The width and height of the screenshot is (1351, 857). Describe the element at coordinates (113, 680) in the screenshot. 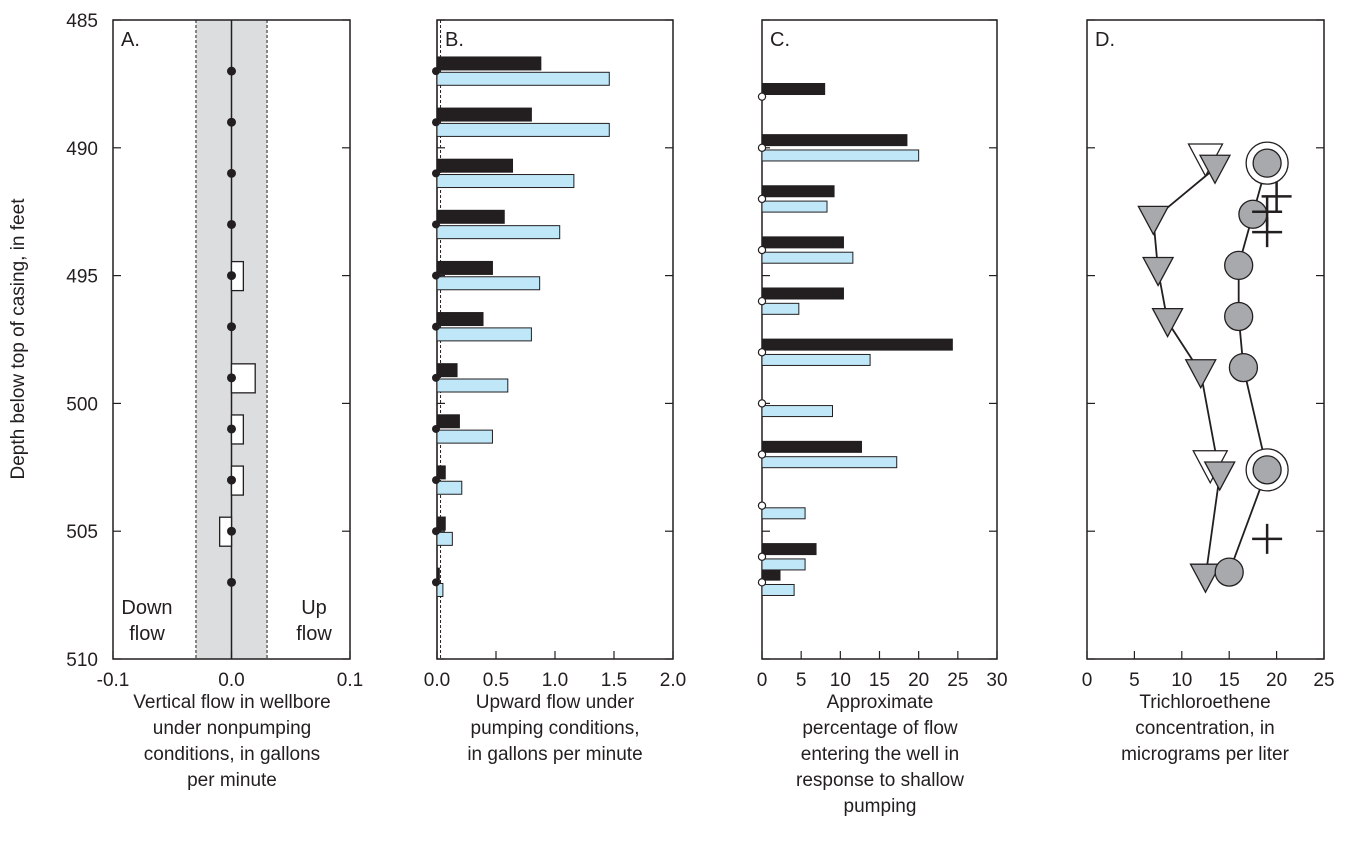

I see `x-tick-label: -0.1` at that location.